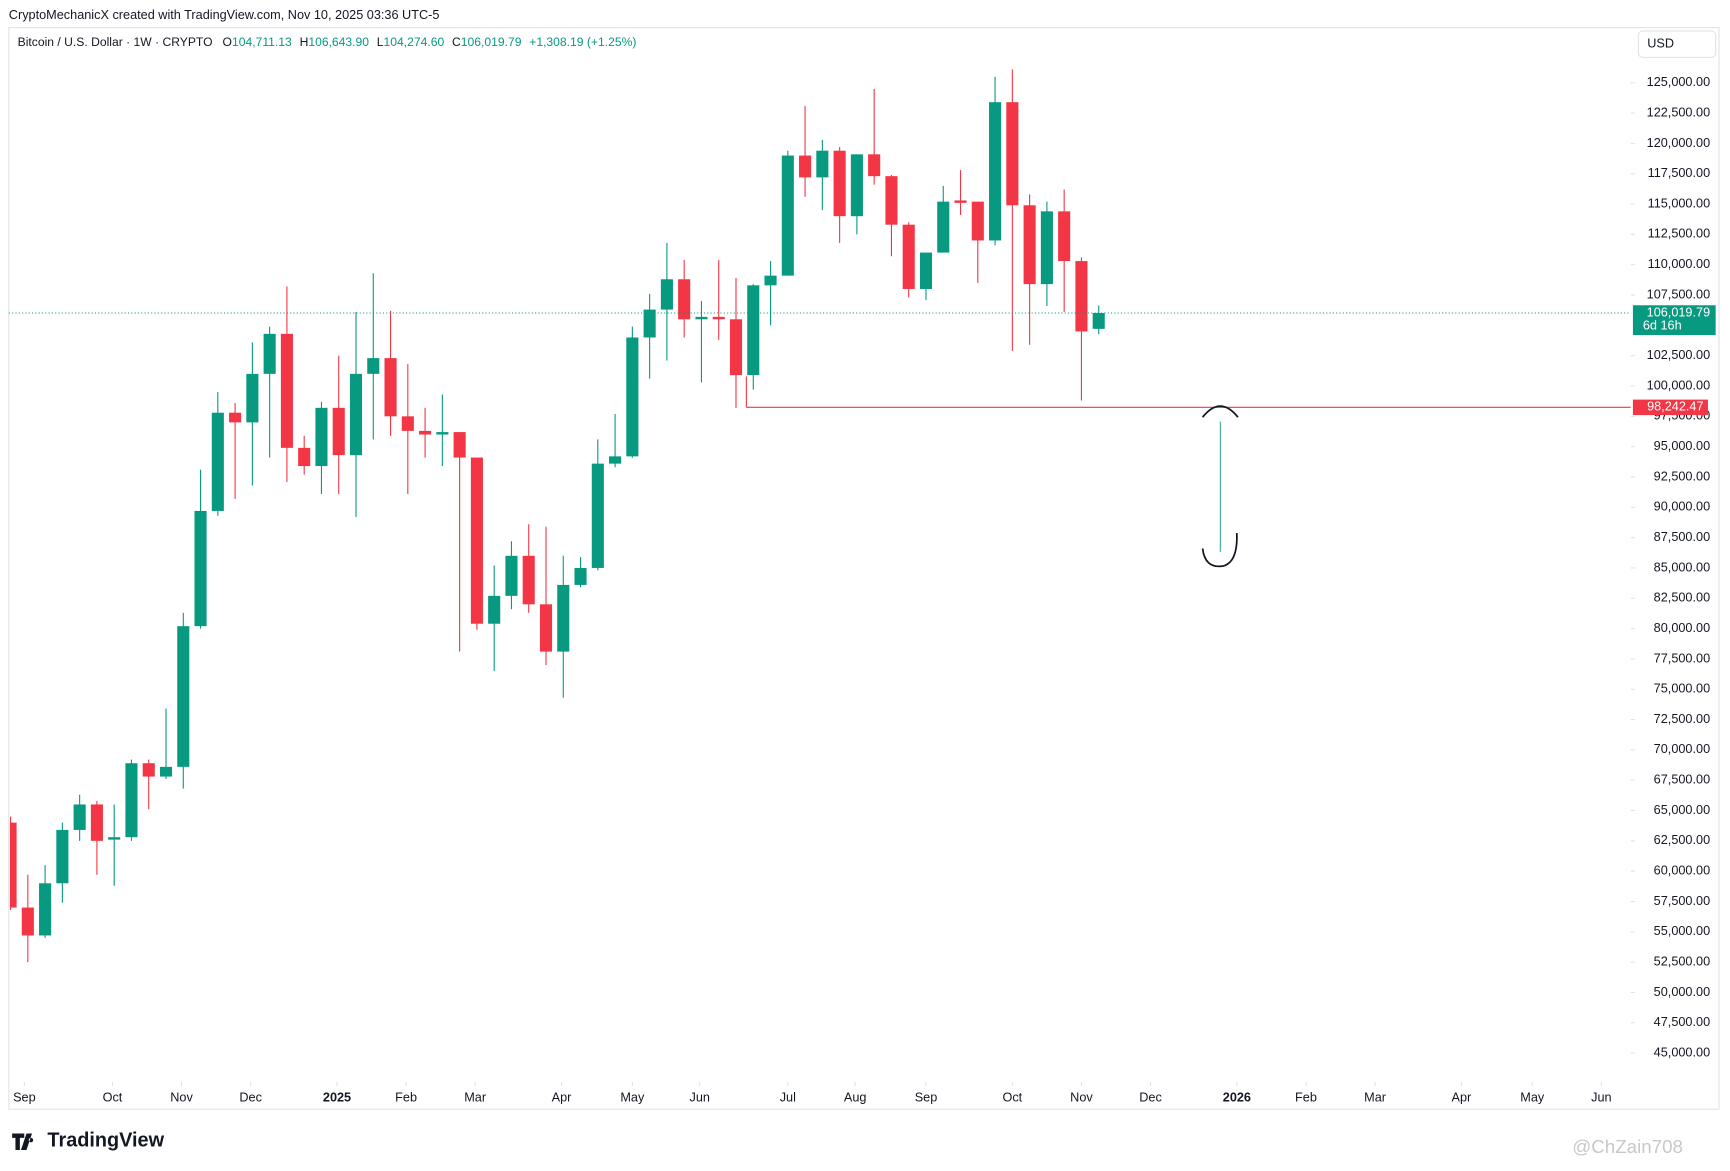 The image size is (1730, 1171). I want to click on x-tick-label: Jul, so click(788, 1098).